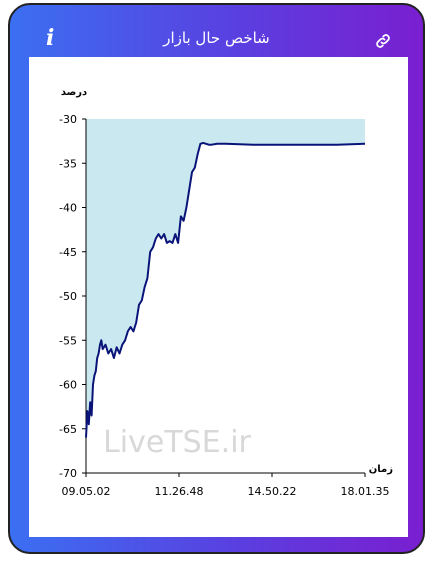  Describe the element at coordinates (272, 491) in the screenshot. I see `x-tick-label: 14.50.22` at that location.